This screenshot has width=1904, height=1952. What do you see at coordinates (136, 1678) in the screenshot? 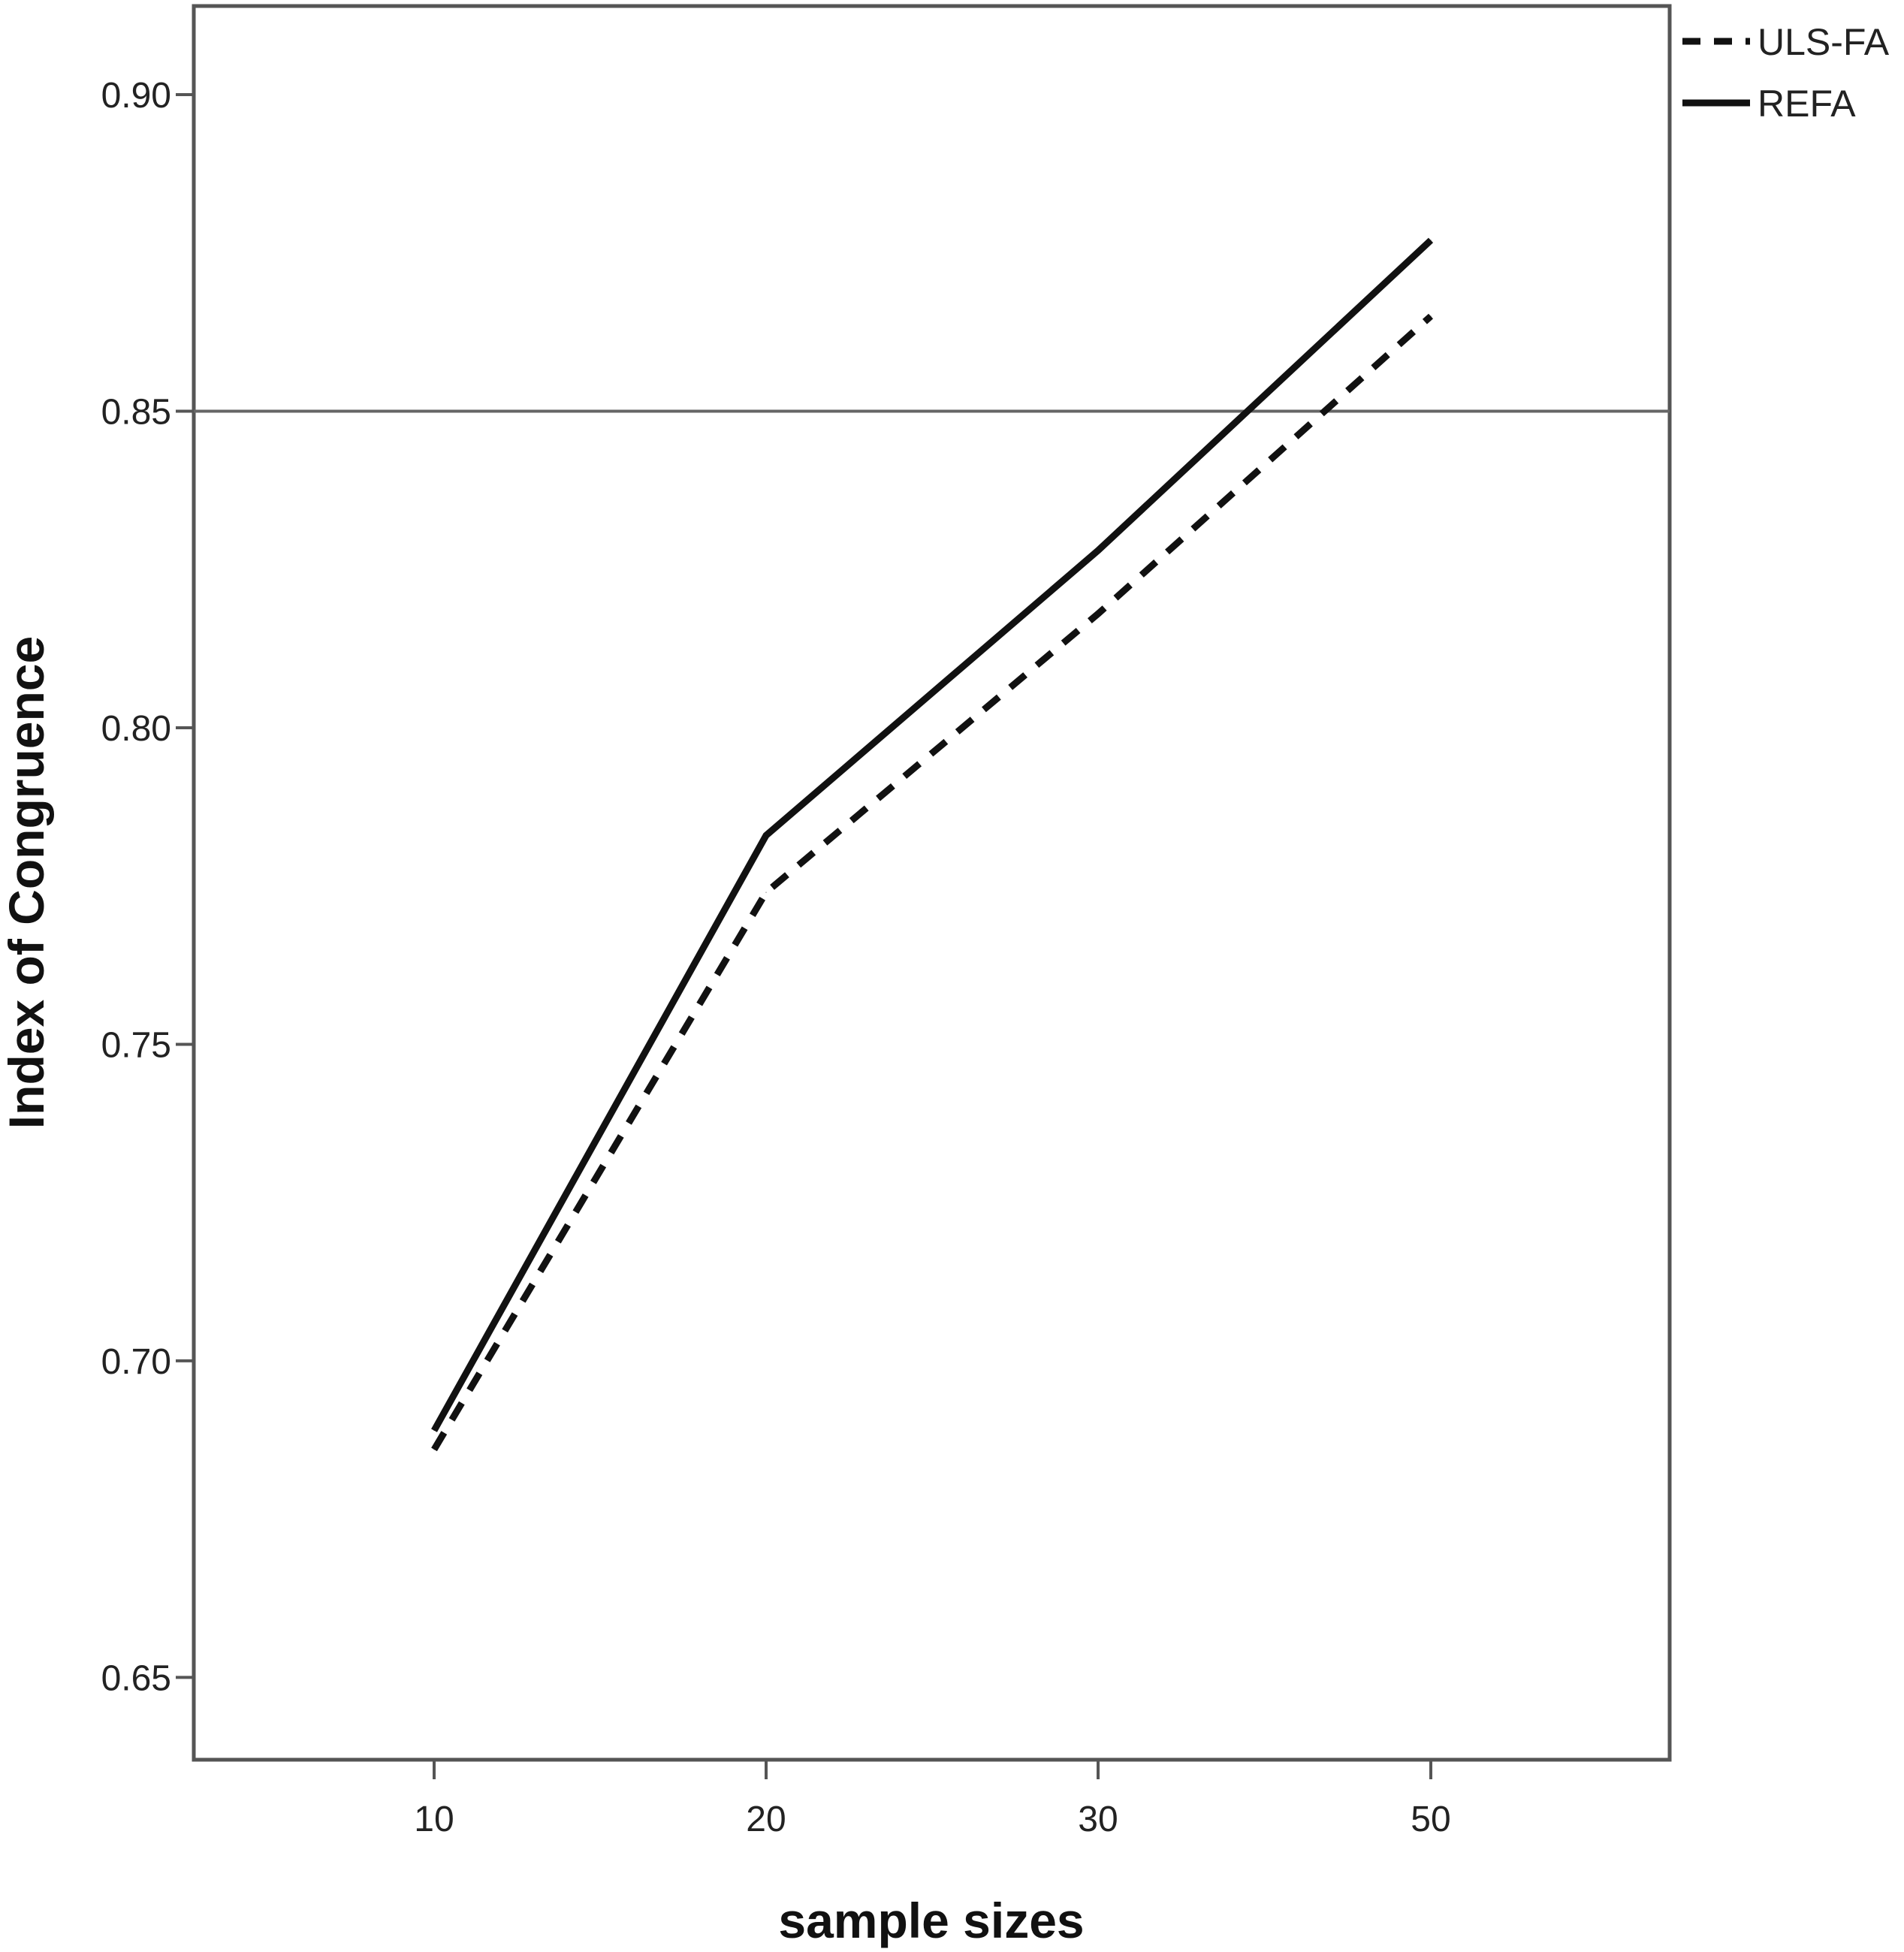
I see `y-tick-label: 0.65` at bounding box center [136, 1678].